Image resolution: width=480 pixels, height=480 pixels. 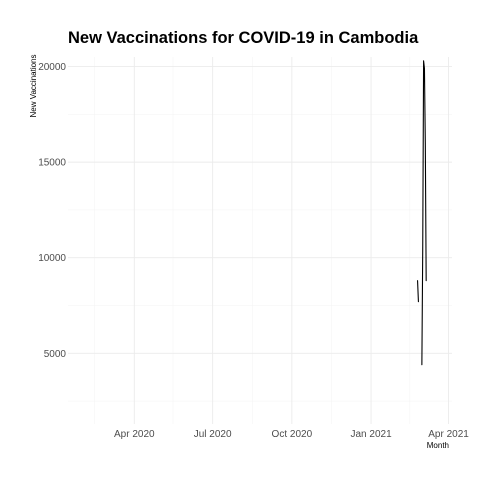 What do you see at coordinates (52, 258) in the screenshot?
I see `y-tick-label: 10000` at bounding box center [52, 258].